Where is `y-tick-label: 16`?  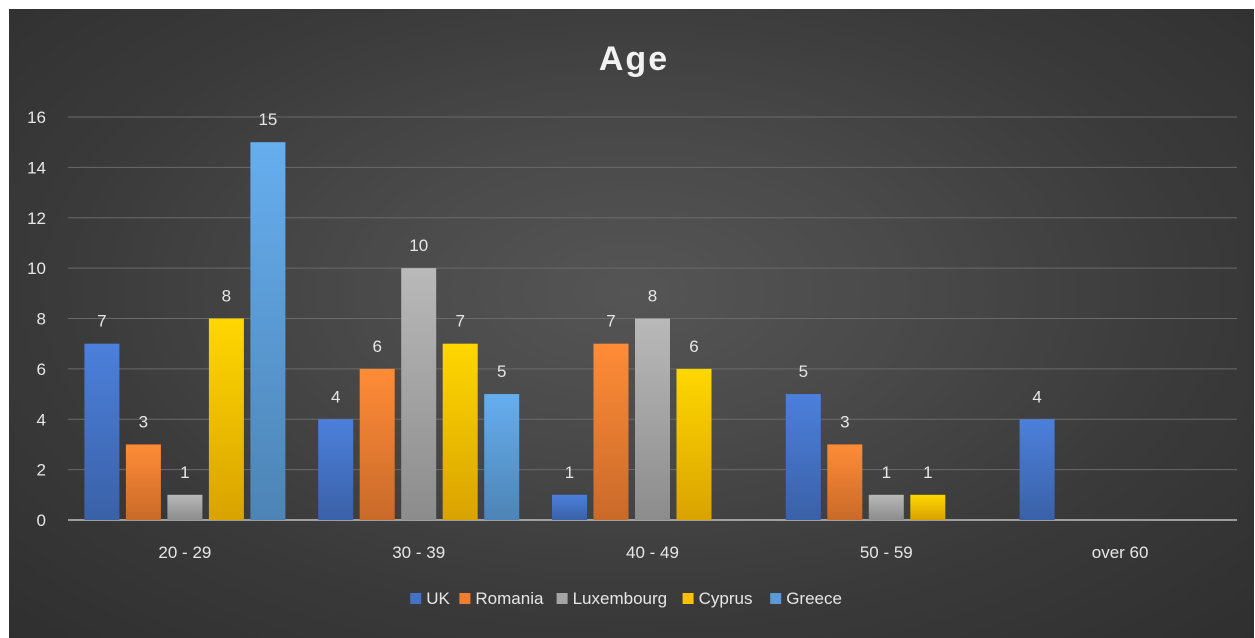
y-tick-label: 16 is located at coordinates (36, 117).